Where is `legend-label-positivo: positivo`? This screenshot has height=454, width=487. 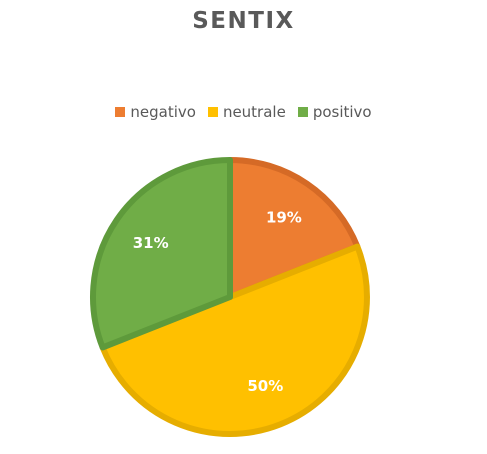 legend-label-positivo: positivo is located at coordinates (342, 112).